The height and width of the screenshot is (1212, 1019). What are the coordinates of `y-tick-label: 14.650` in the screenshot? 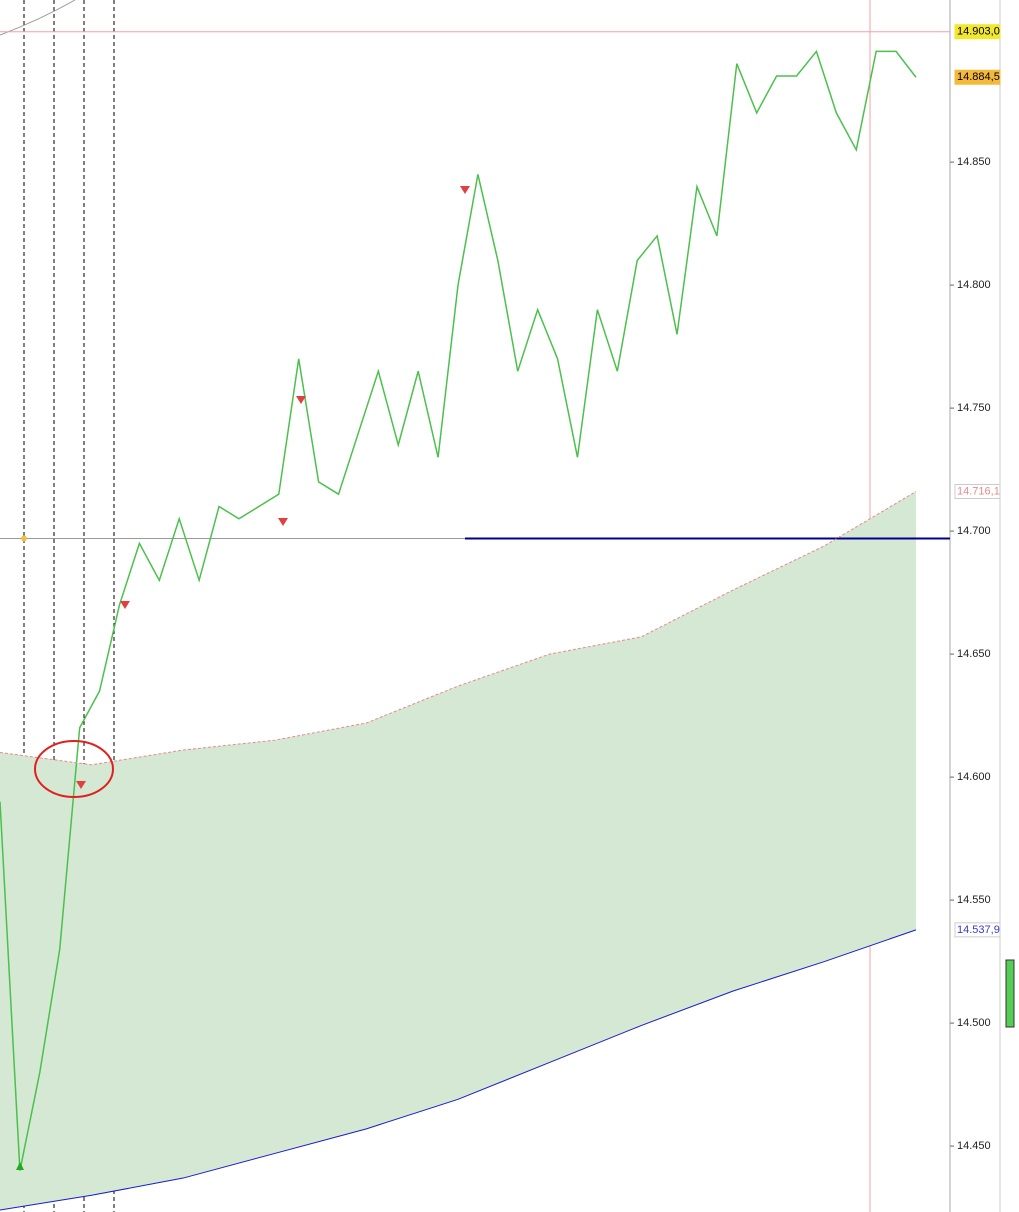 It's located at (974, 654).